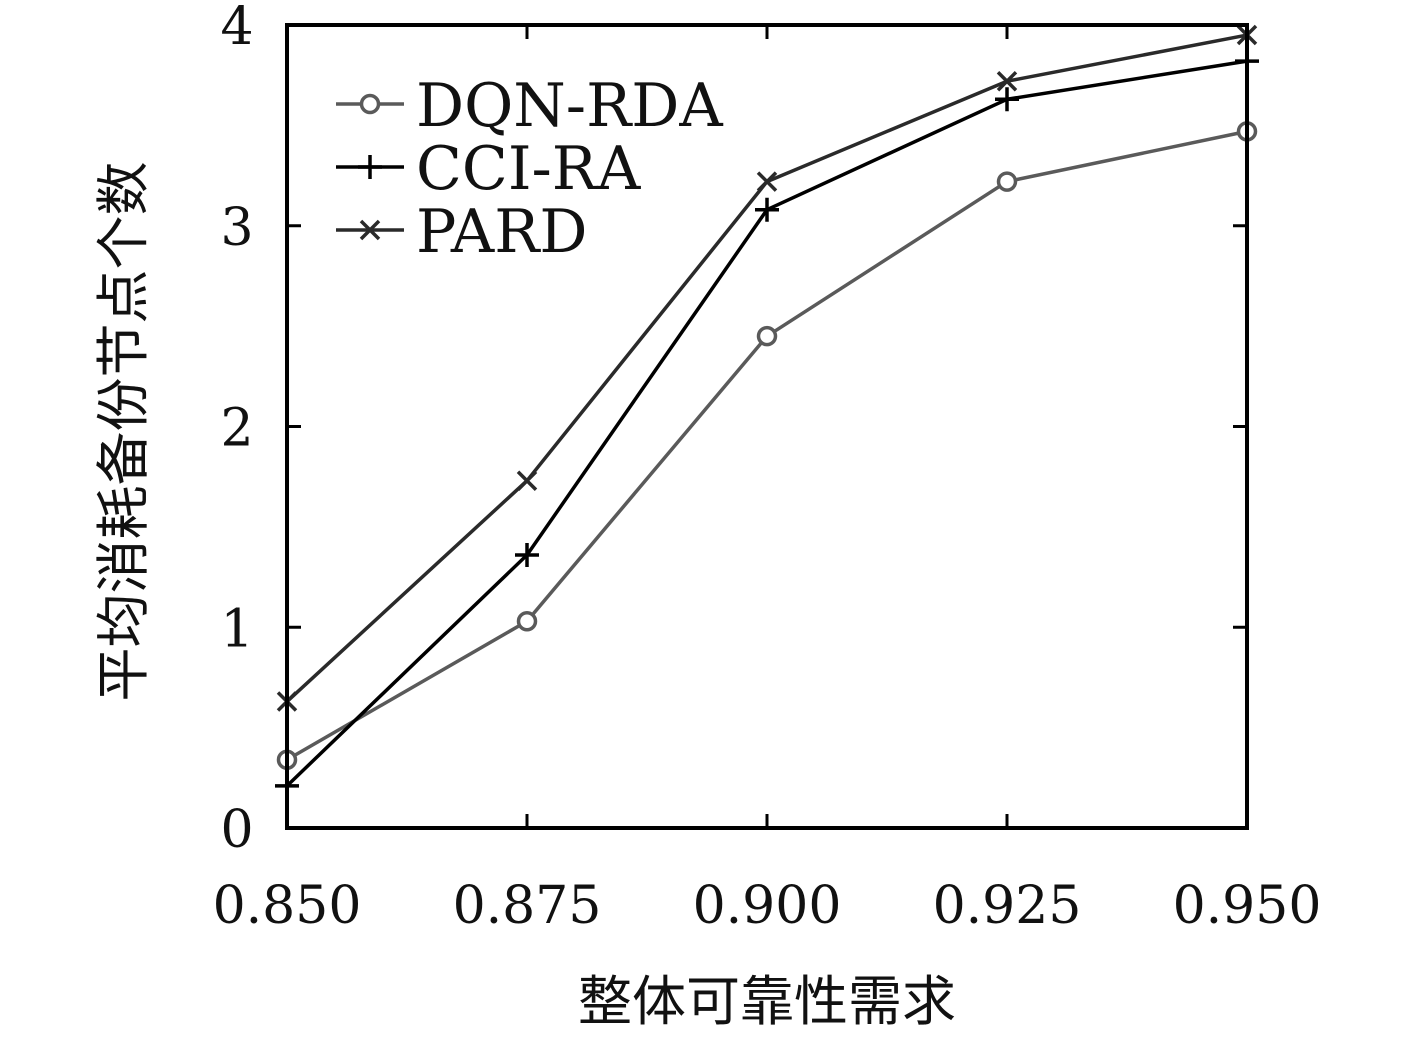 The width and height of the screenshot is (1417, 1039). Describe the element at coordinates (123, 432) in the screenshot. I see `y-axis-title: 平均消耗备份节点个数` at that location.